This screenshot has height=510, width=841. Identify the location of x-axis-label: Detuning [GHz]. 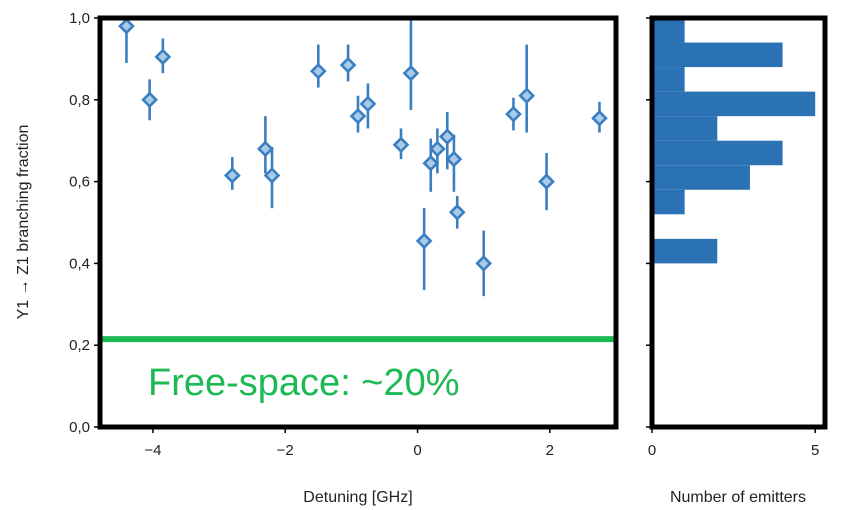
(357, 497).